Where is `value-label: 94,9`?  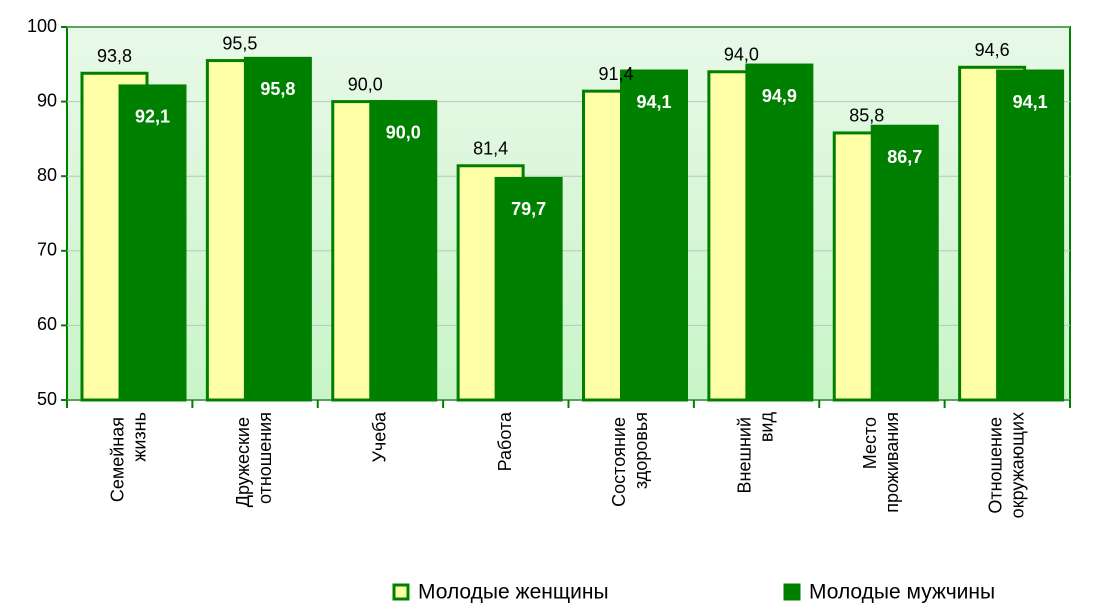
value-label: 94,9 is located at coordinates (779, 96).